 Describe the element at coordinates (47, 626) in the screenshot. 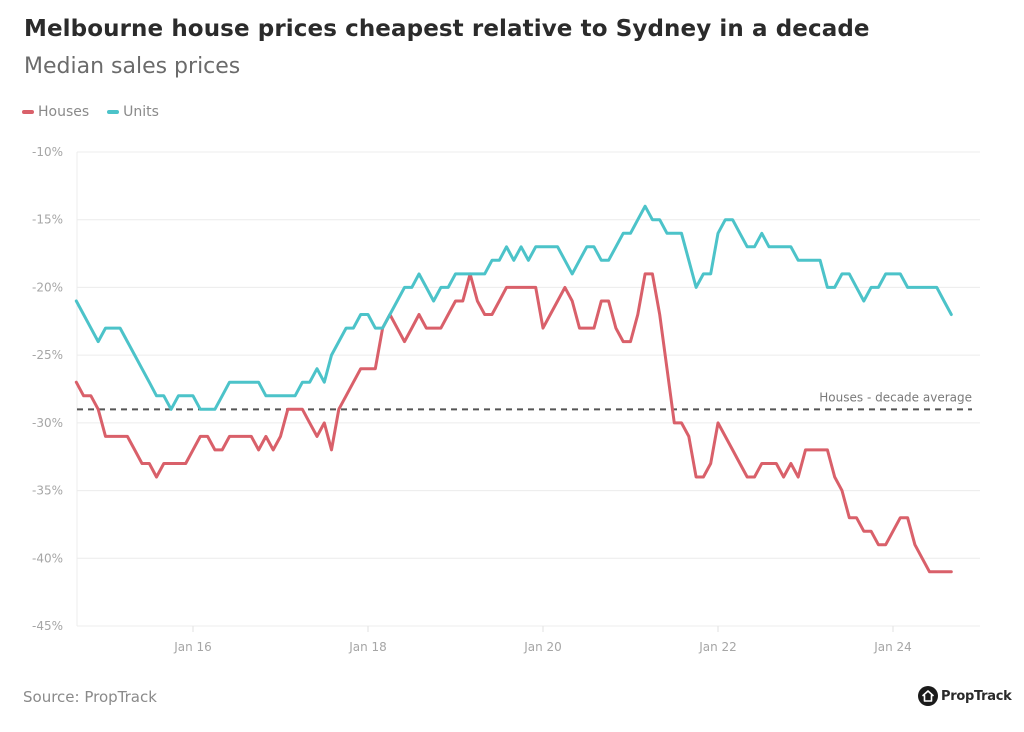

I see `y-tick-label: -45%` at that location.